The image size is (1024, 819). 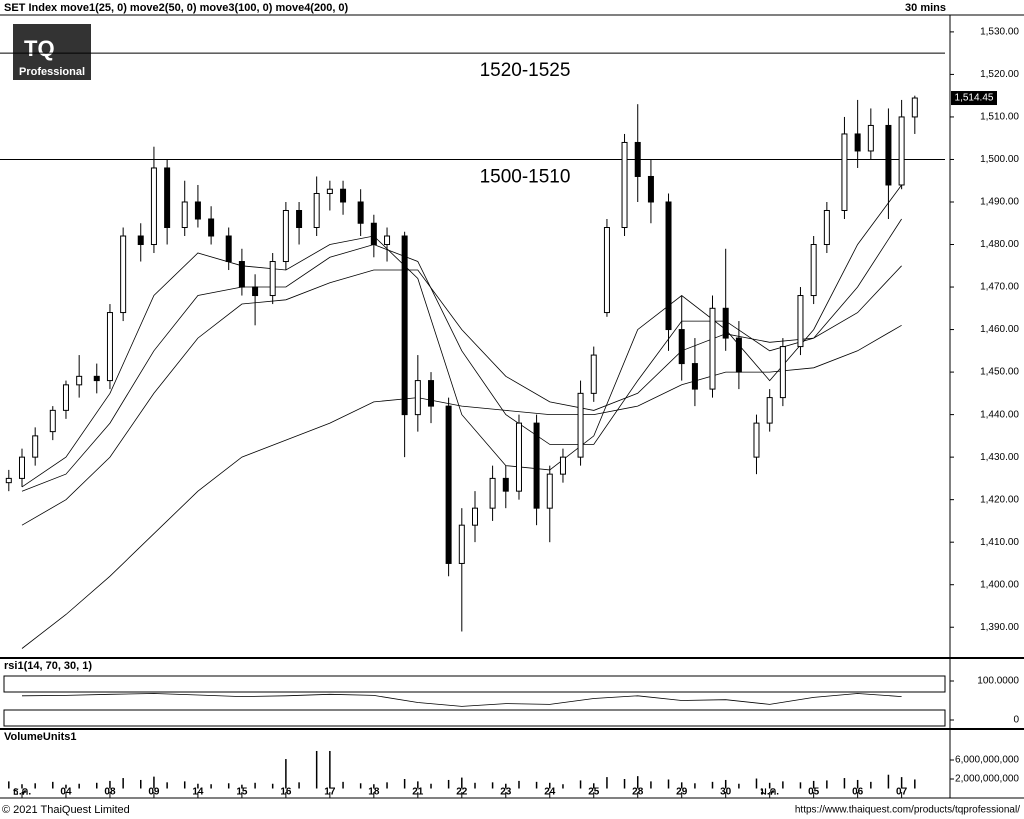 What do you see at coordinates (974, 98) in the screenshot?
I see `last-price-label: 1,514.45` at bounding box center [974, 98].